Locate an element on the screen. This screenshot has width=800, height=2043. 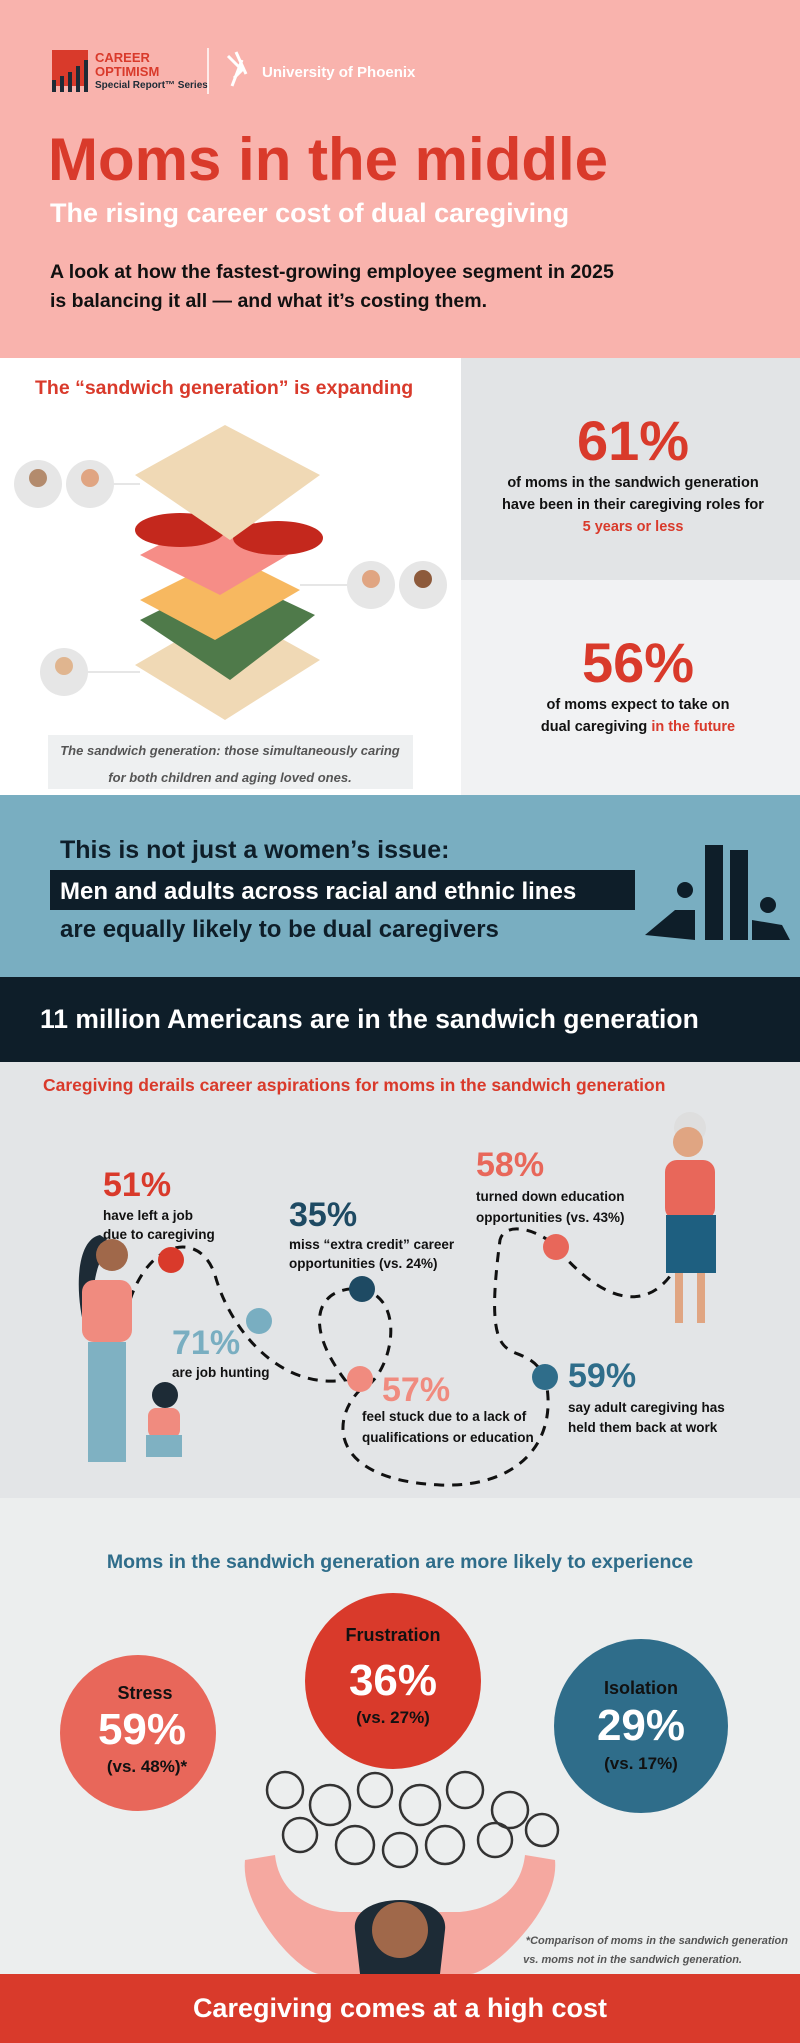
child-hair is located at coordinates (165, 1395).